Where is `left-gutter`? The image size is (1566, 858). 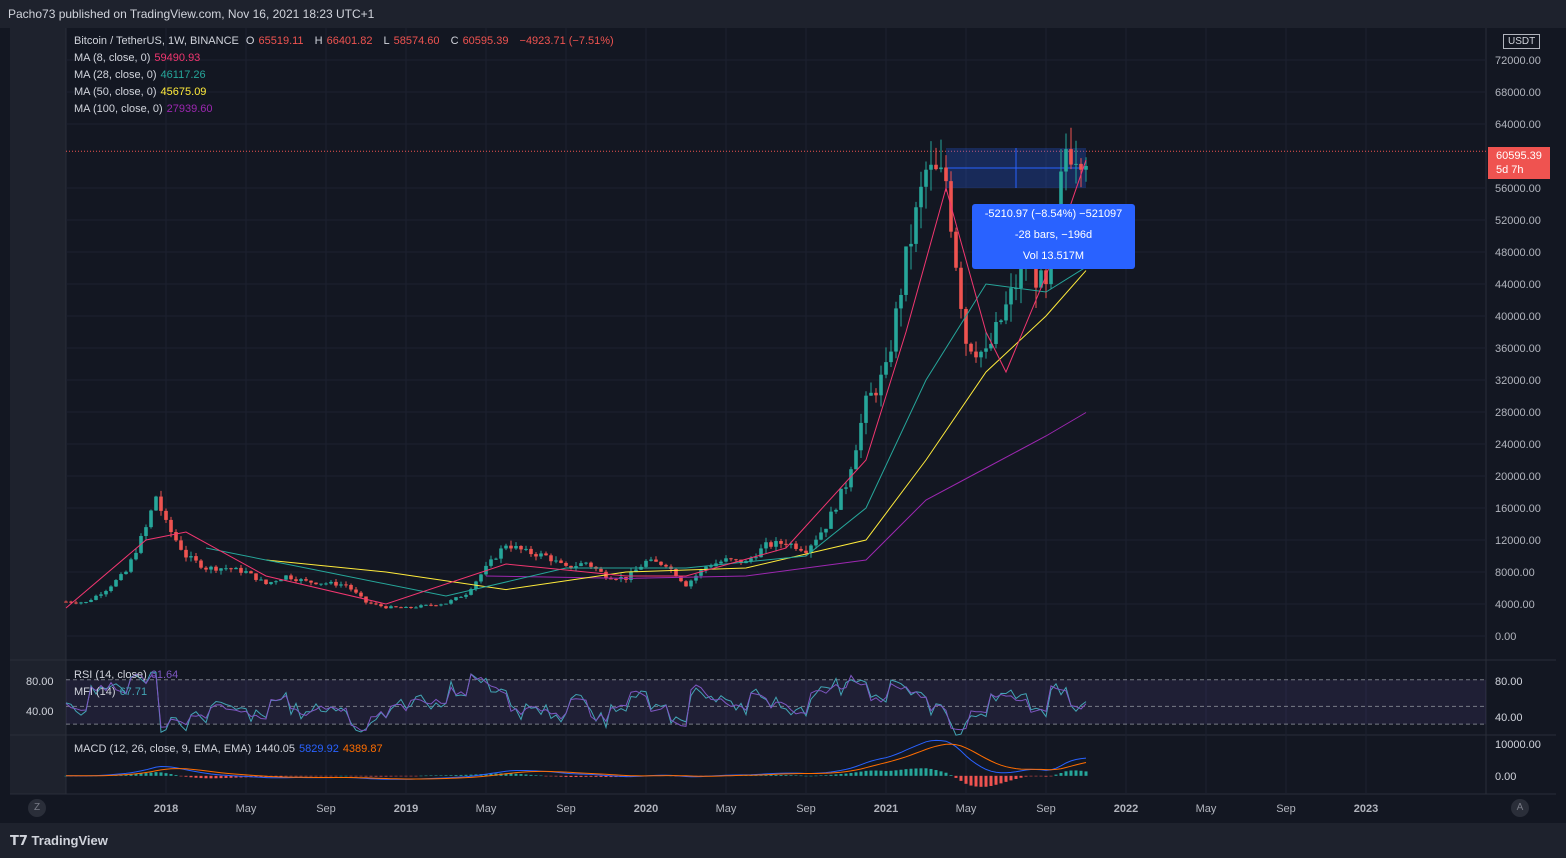
left-gutter is located at coordinates (38, 411).